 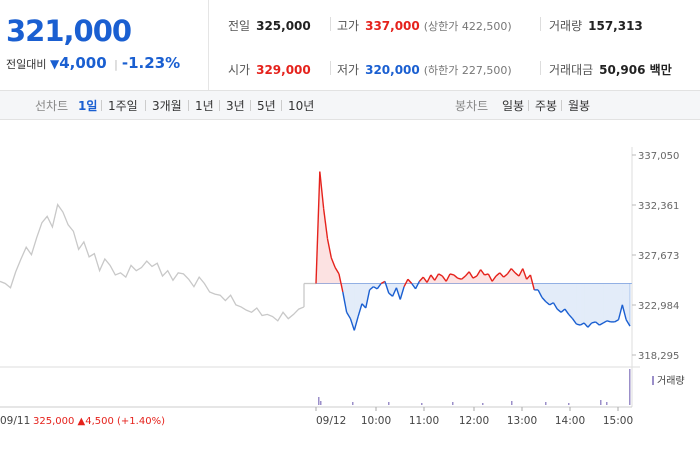 I want to click on volume-stat: 거래량 157,313, so click(x=596, y=25).